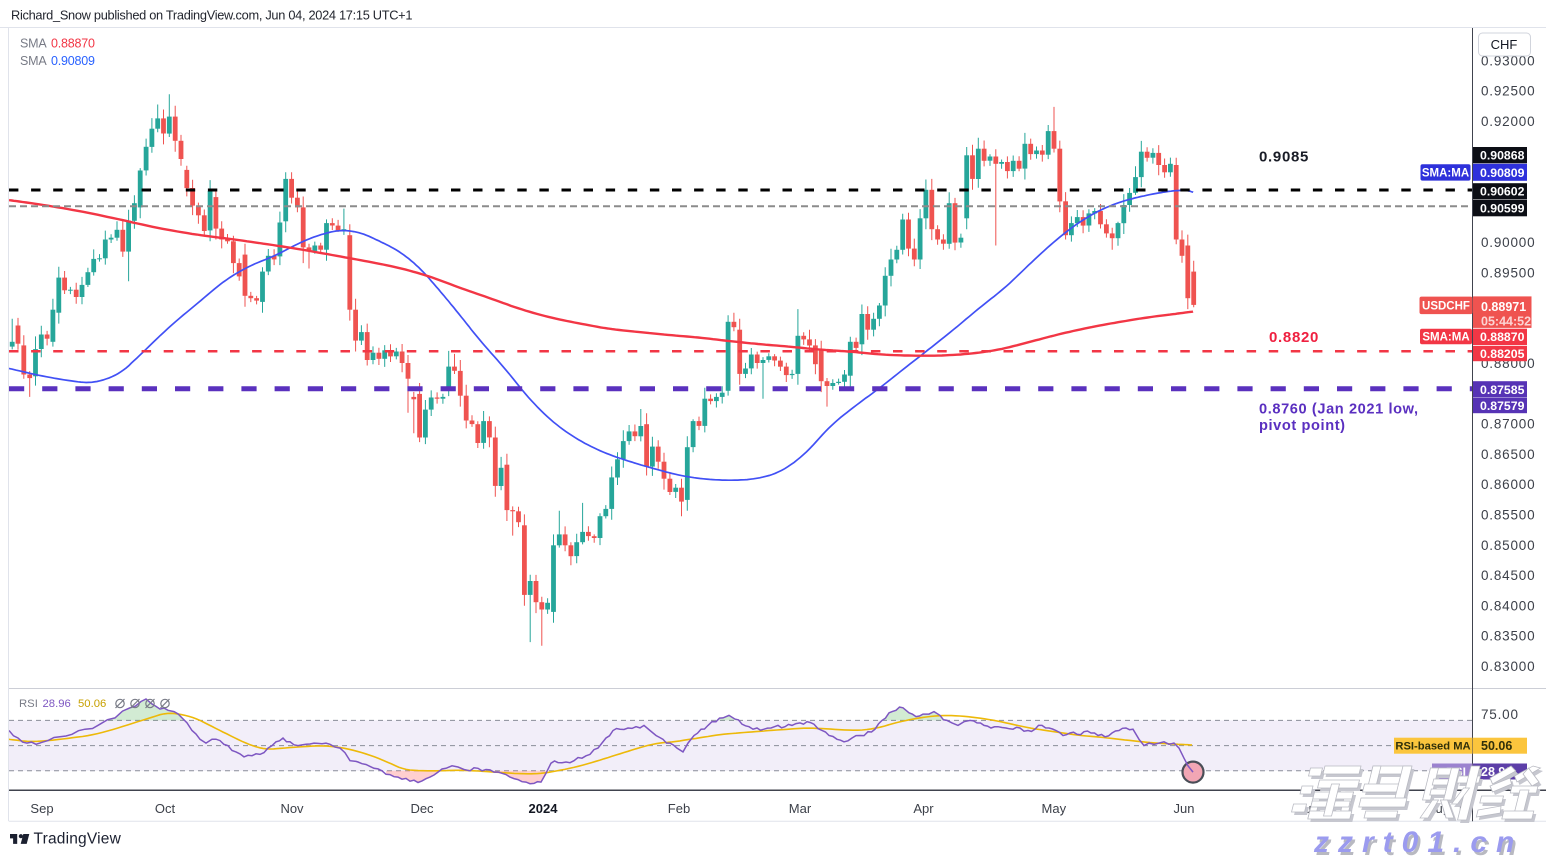  What do you see at coordinates (923, 808) in the screenshot?
I see `svg-text: Apr` at bounding box center [923, 808].